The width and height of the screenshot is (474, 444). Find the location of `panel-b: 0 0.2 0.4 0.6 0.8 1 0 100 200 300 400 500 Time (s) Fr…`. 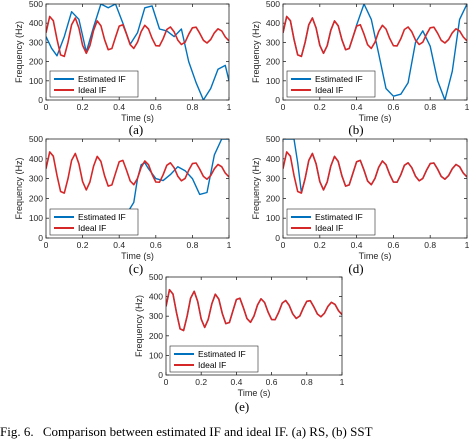

panel-b: 0 0.2 0.4 0.6 0.8 1 0 100 200 300 400 500 Time (s) Fr… is located at coordinates (360, 61).